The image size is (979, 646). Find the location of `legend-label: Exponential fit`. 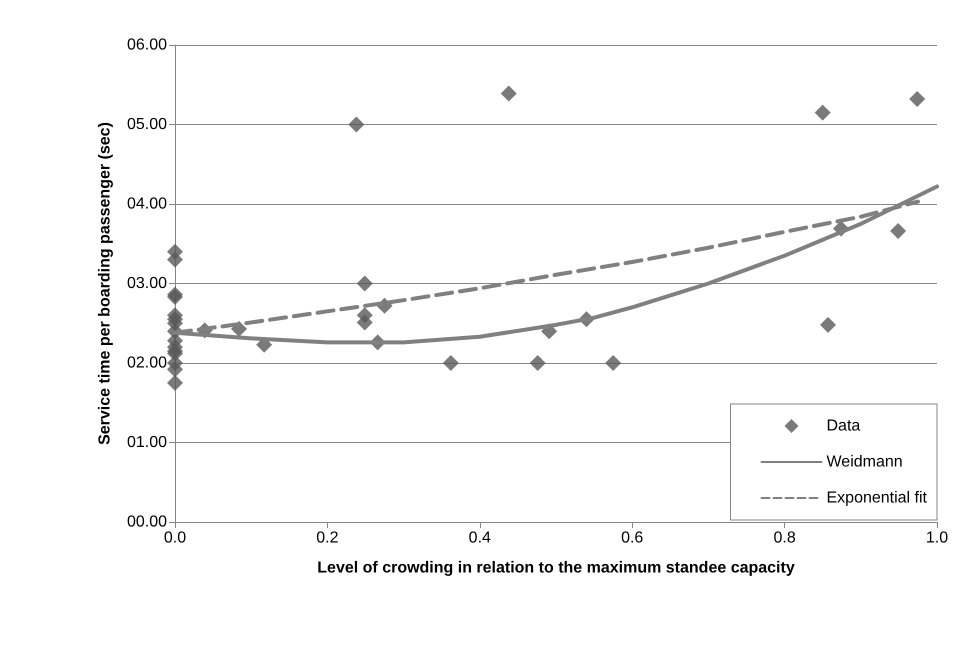

legend-label: Exponential fit is located at coordinates (877, 498).